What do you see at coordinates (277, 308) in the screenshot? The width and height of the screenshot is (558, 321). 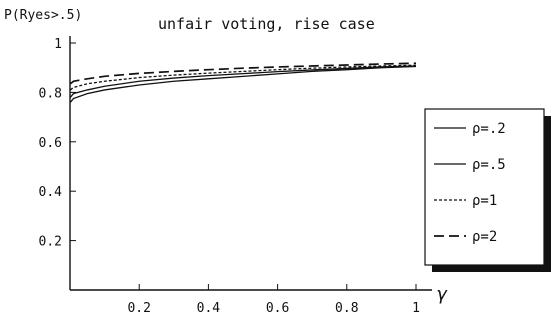 I see `x-tick-label: 0.6` at bounding box center [277, 308].